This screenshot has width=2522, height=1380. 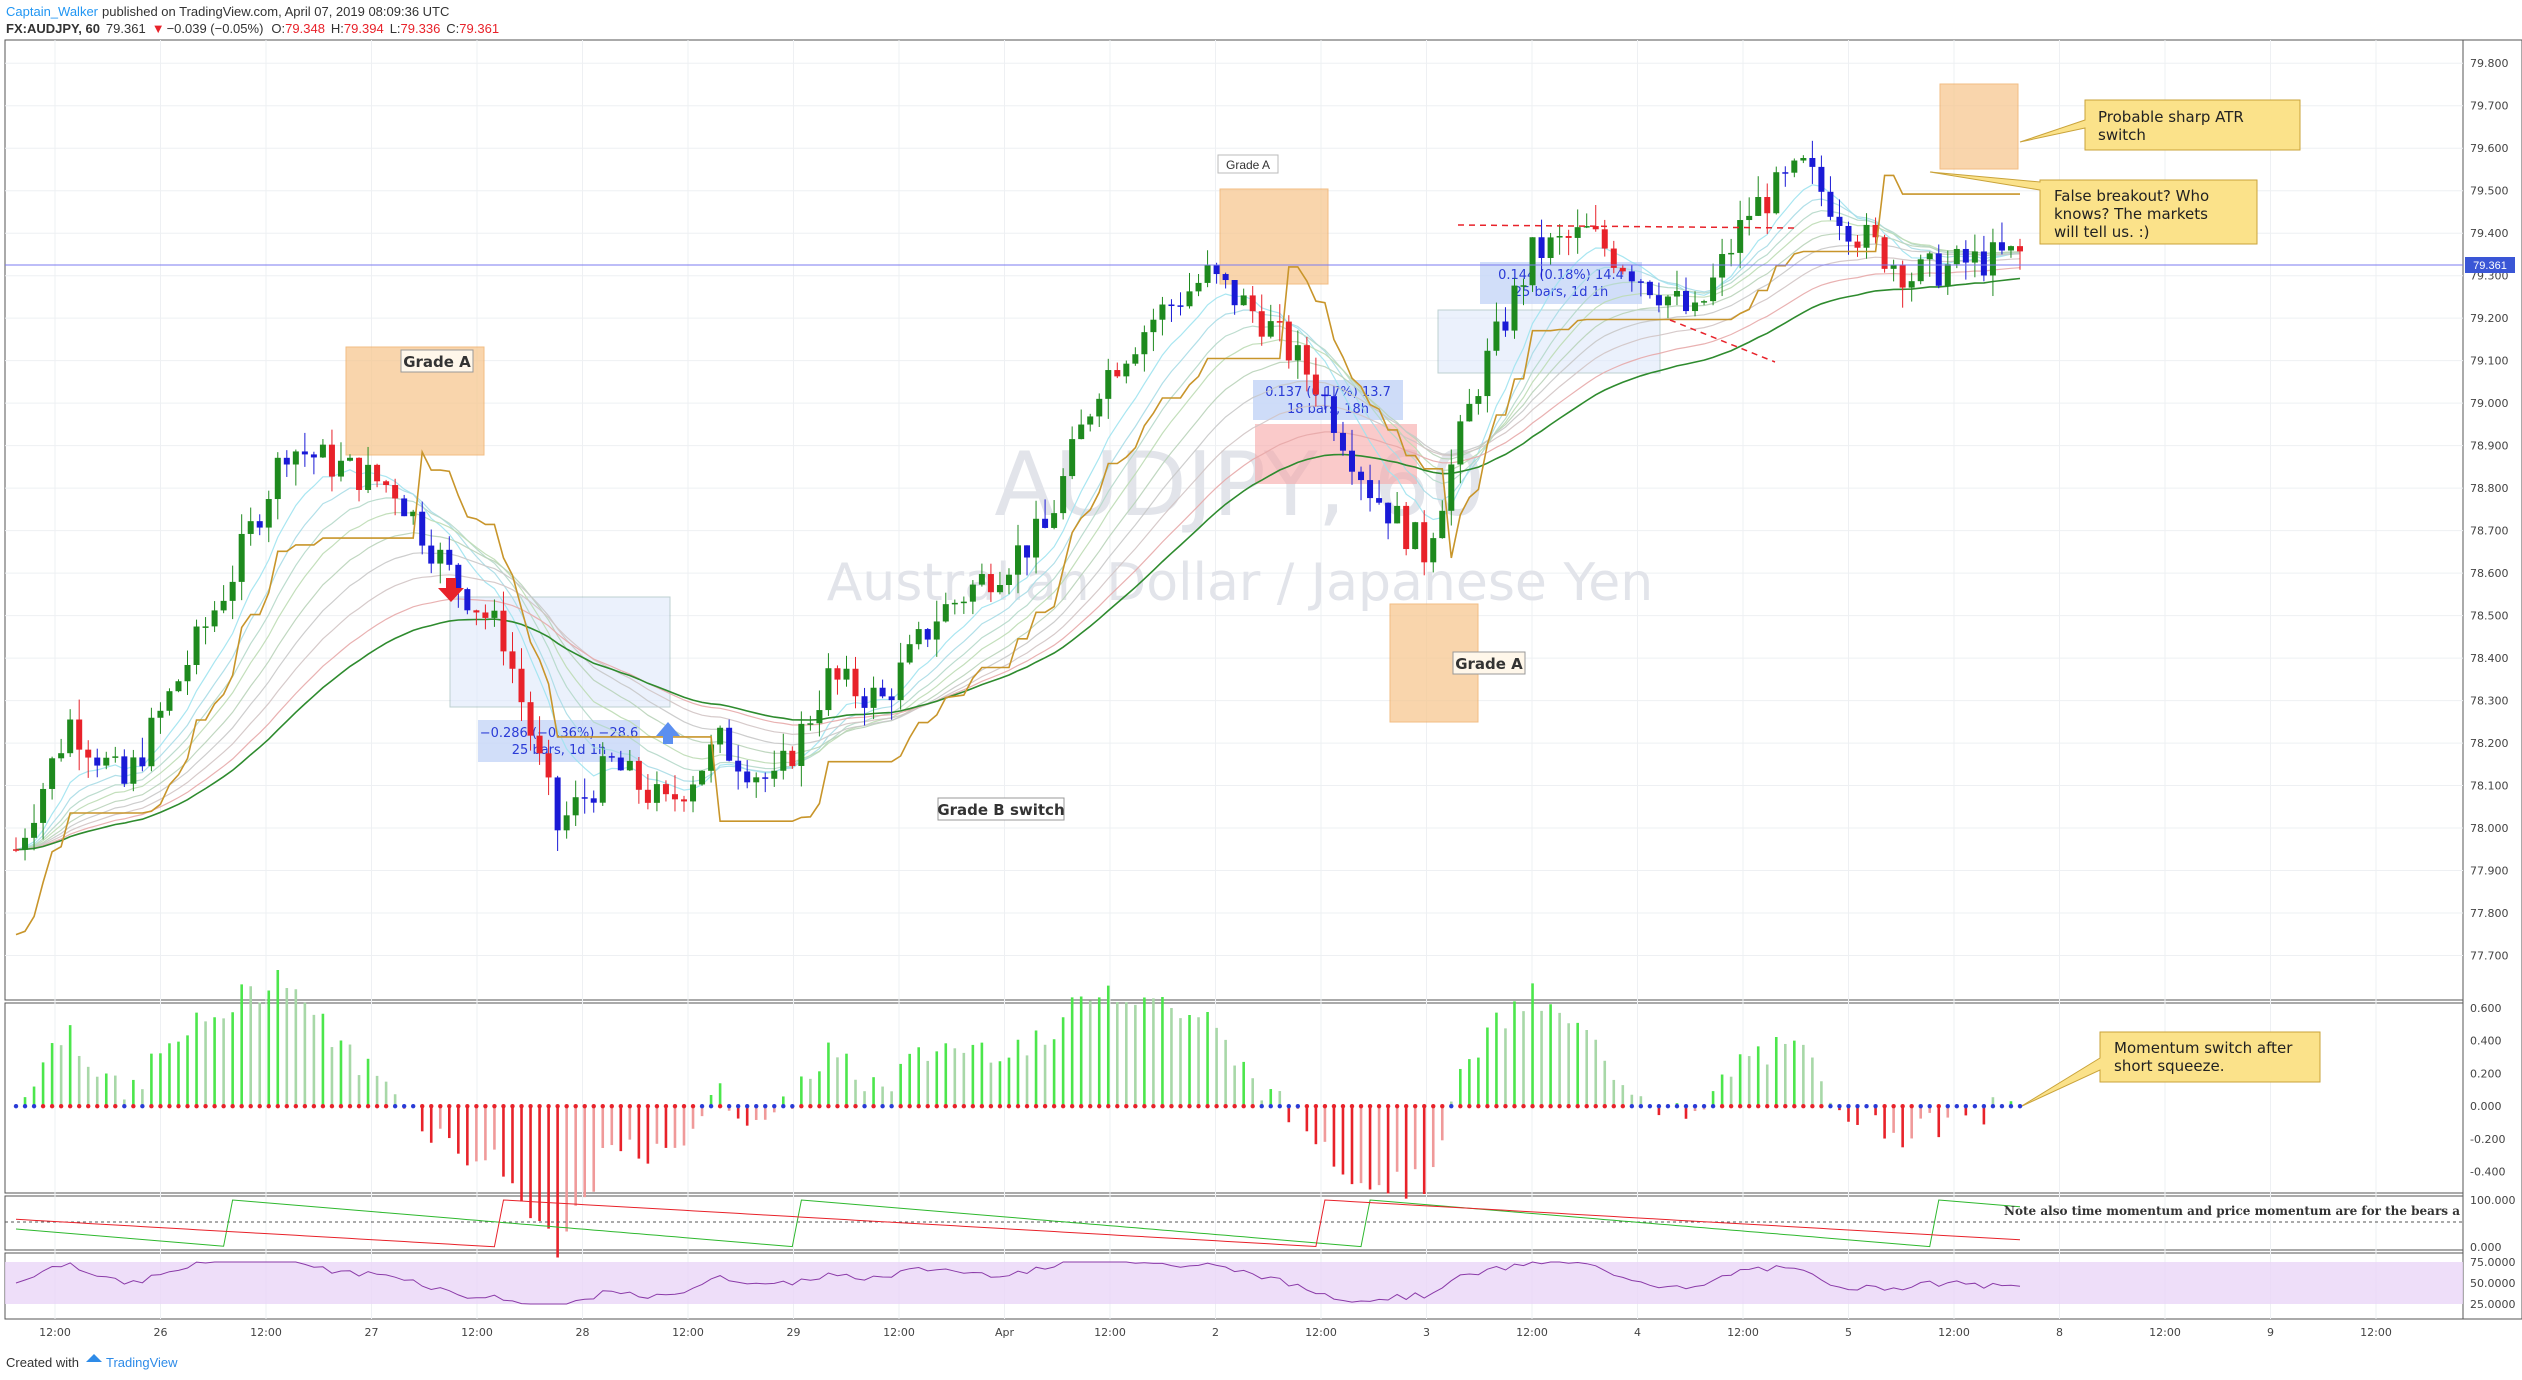 I want to click on atr-switch-zone, so click(x=1979, y=126).